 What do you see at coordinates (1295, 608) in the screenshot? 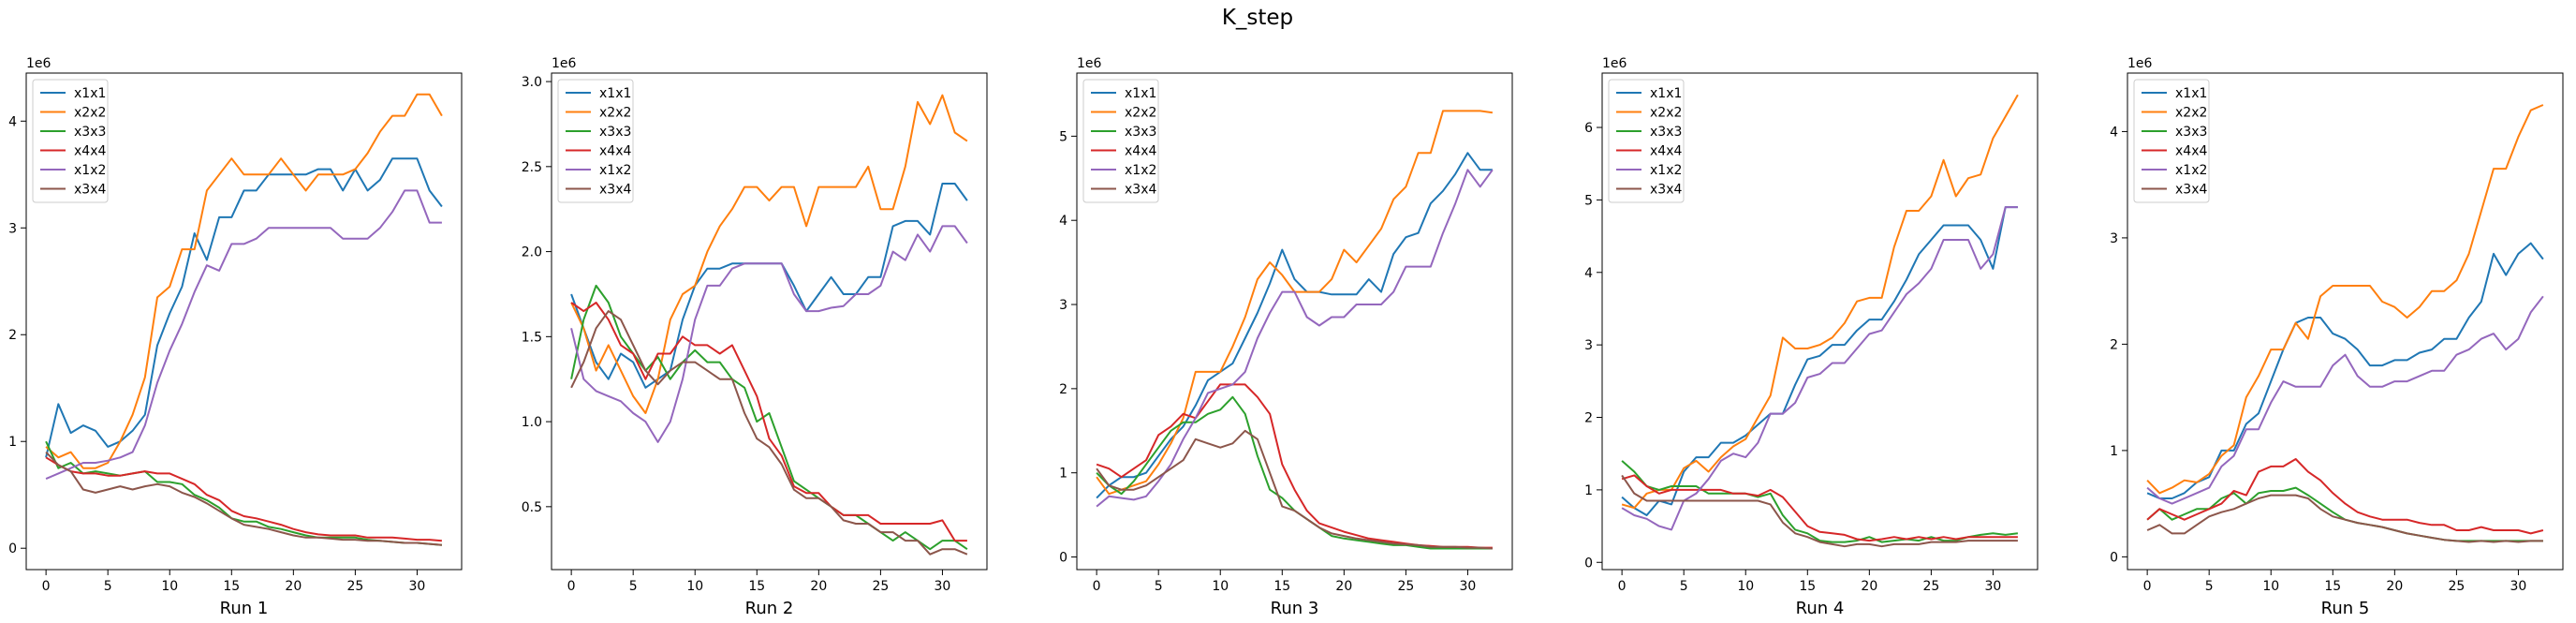
I see `x-axis-label: Run 3` at bounding box center [1295, 608].